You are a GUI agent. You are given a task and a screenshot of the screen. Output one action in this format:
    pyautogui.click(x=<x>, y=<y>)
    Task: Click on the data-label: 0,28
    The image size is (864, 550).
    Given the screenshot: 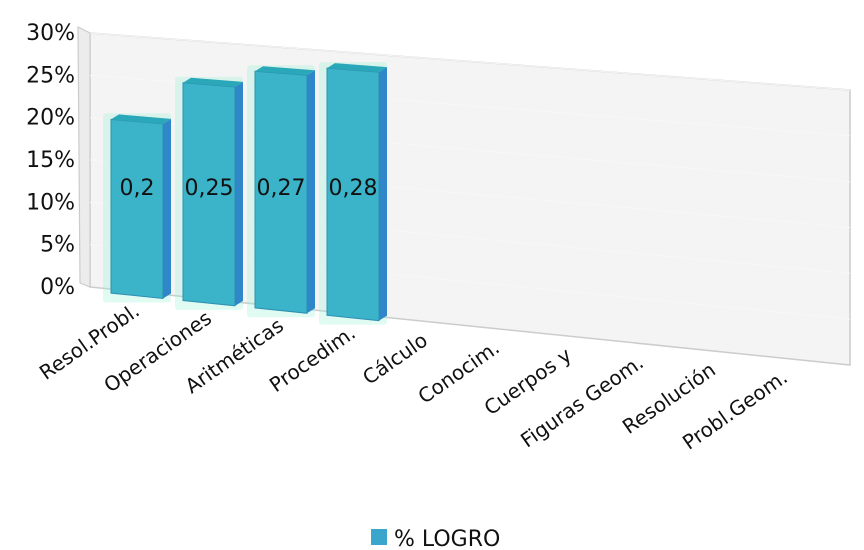 What is the action you would take?
    pyautogui.click(x=353, y=188)
    